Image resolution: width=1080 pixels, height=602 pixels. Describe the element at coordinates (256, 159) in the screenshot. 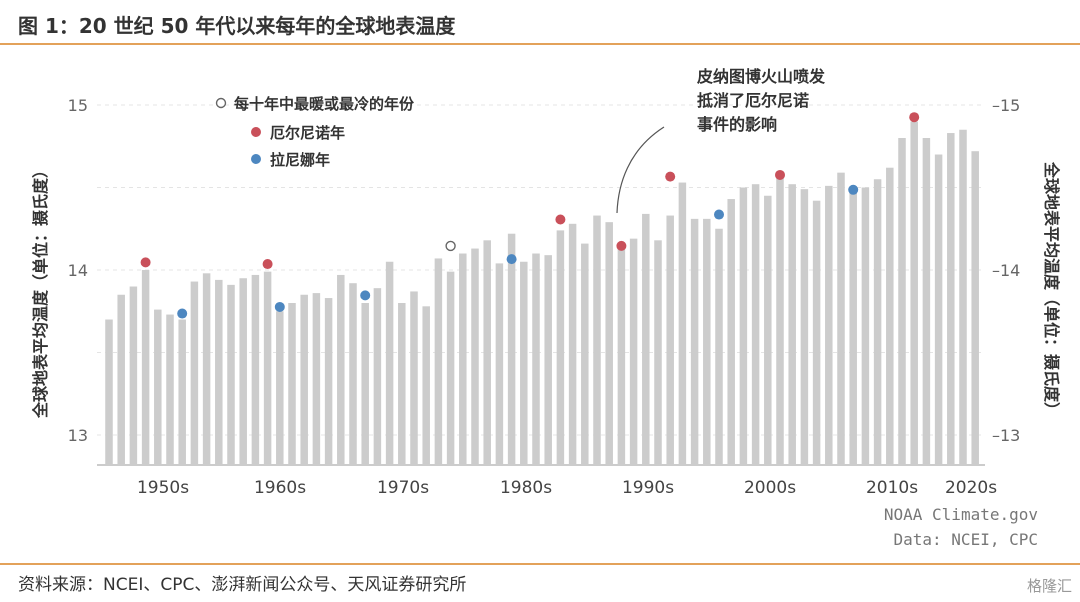

I see `legend-marker-la-nina` at that location.